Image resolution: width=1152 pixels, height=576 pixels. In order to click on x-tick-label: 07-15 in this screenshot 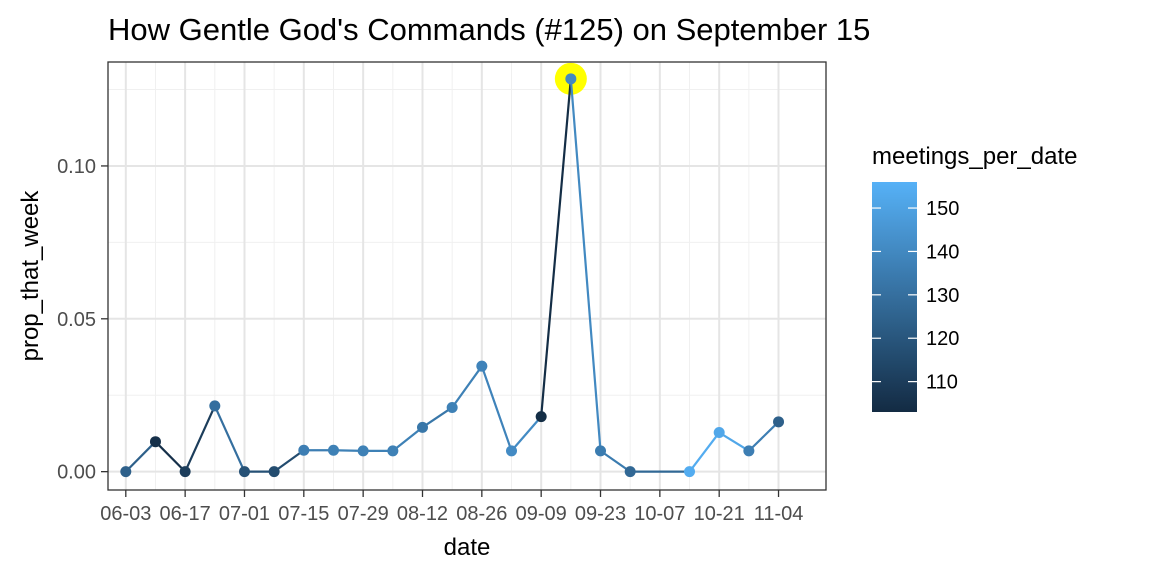, I will do `click(303, 514)`.